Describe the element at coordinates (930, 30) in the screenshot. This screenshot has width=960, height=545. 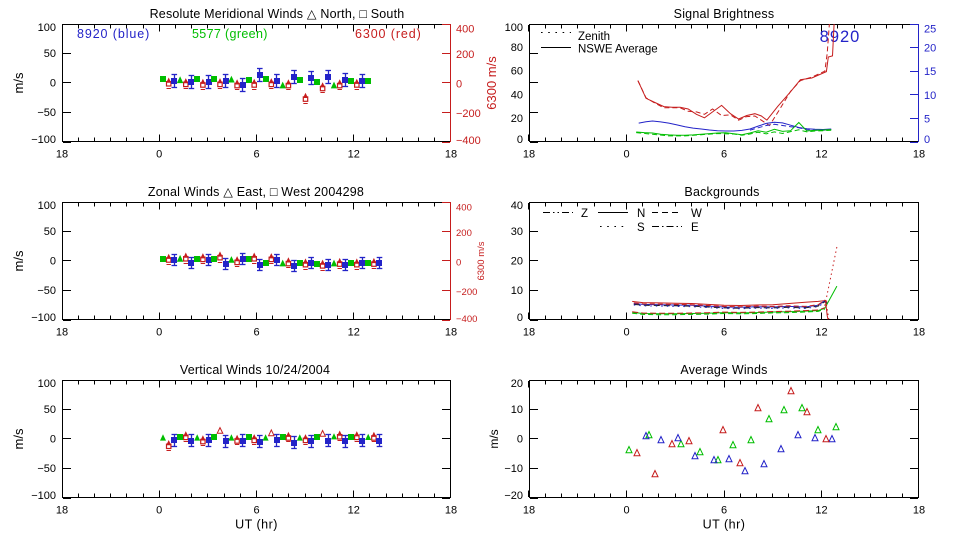
I see `svg-text: 25` at that location.